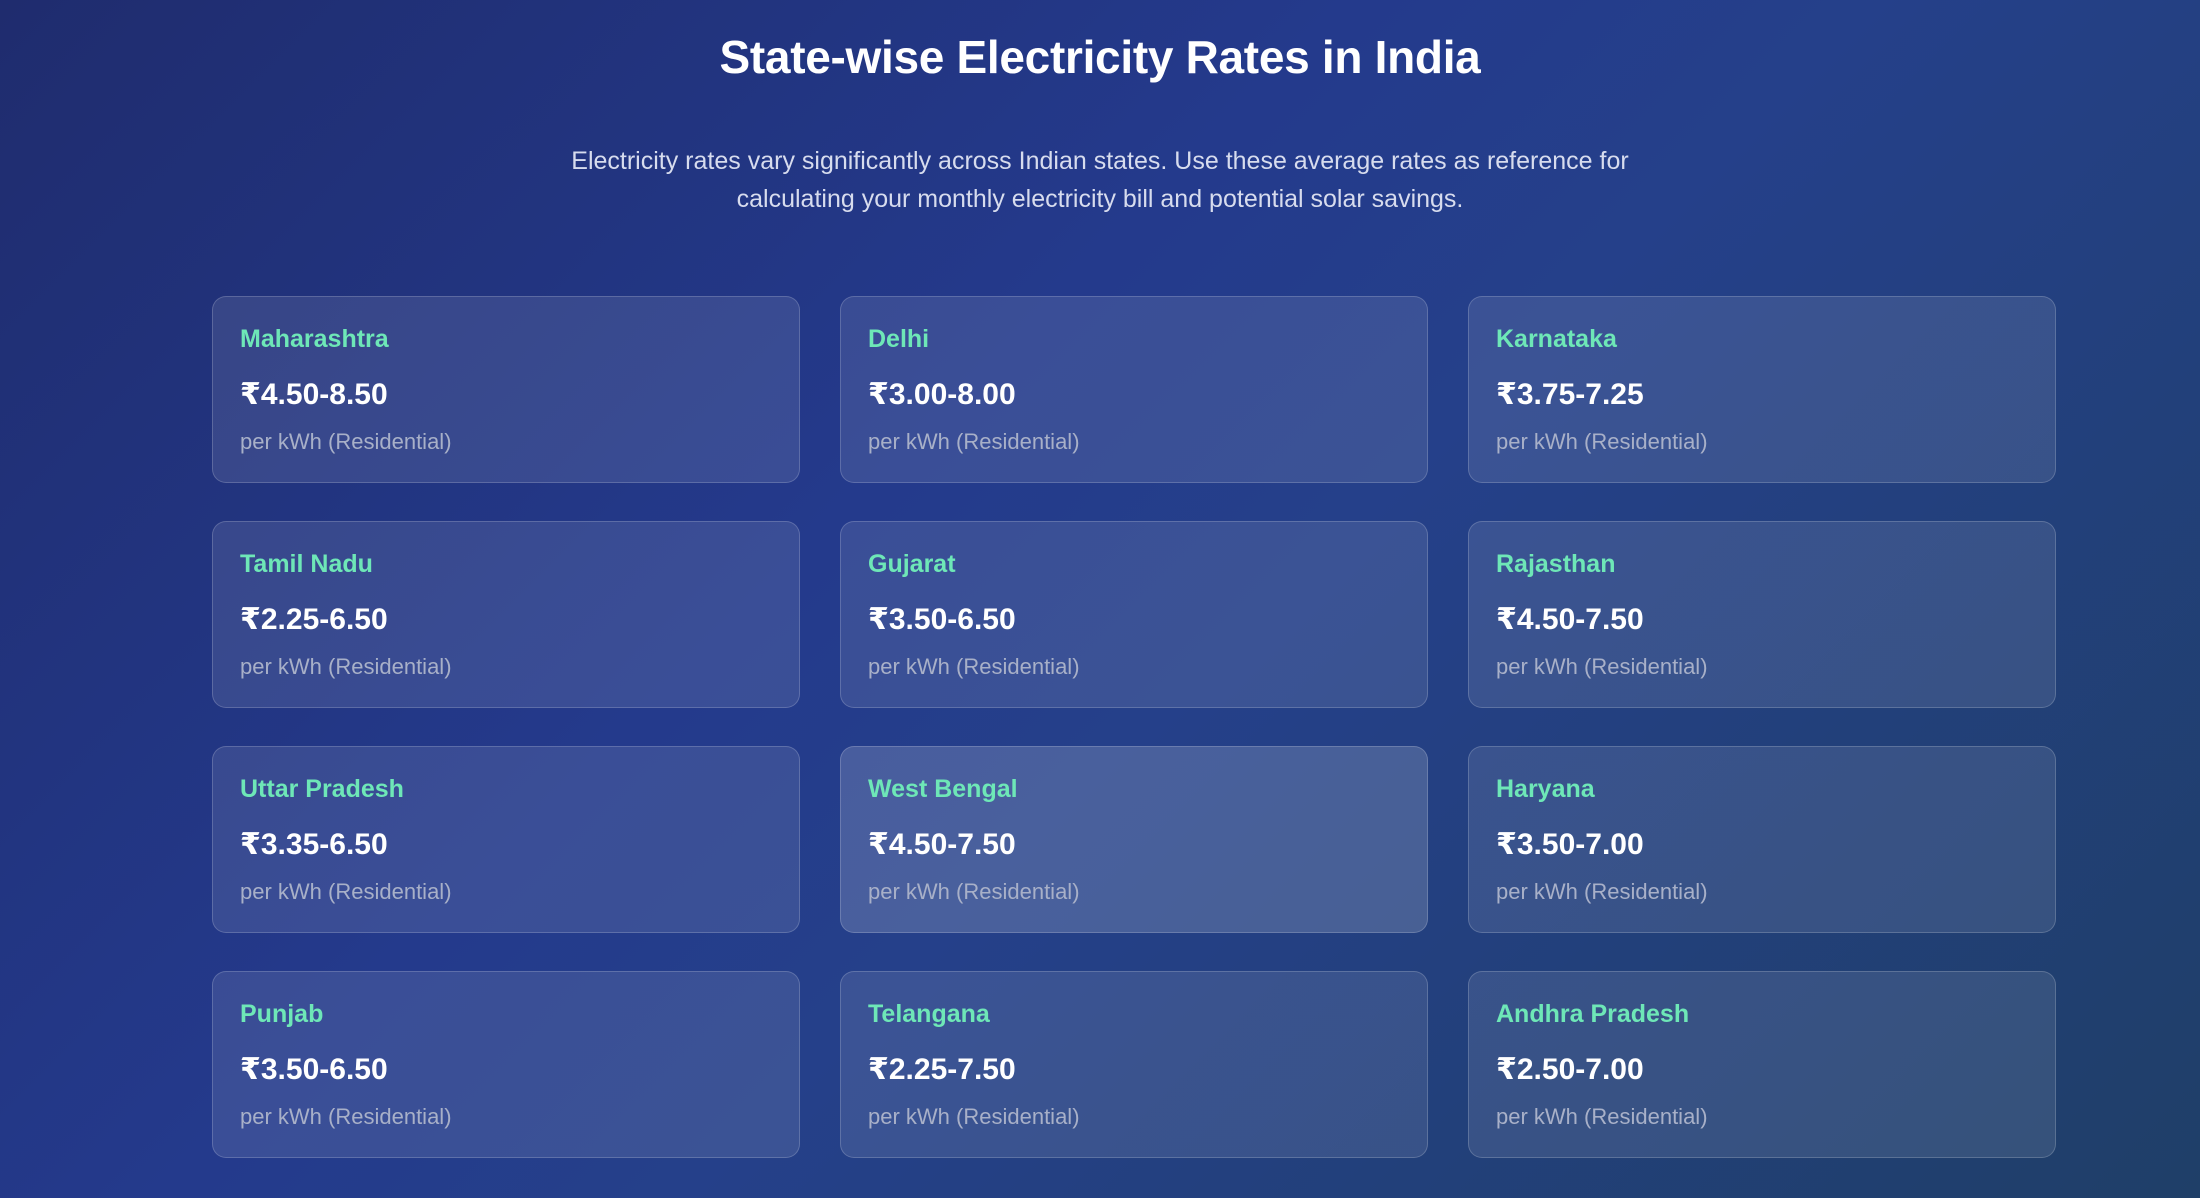 The width and height of the screenshot is (2200, 1198). What do you see at coordinates (506, 1064) in the screenshot?
I see `rate-card-punjab: Punjab ₹3.50-6.50 per kWh (Residential)` at bounding box center [506, 1064].